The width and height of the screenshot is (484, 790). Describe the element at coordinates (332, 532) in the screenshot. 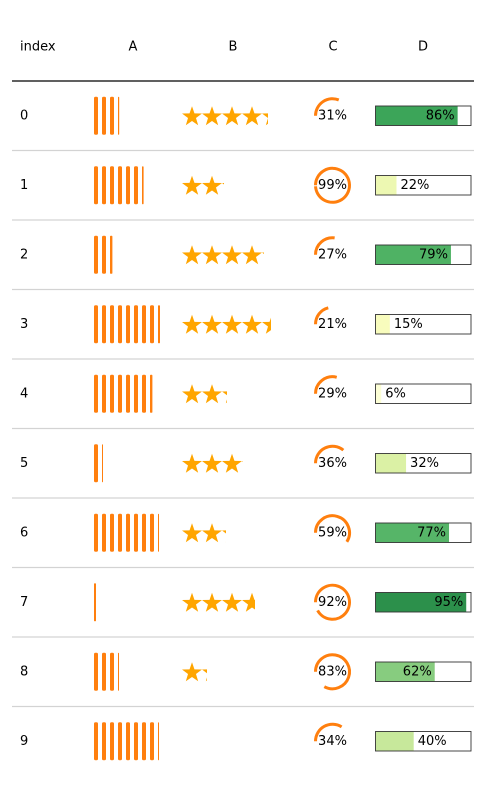

I see `ring-percent-label: 59%` at that location.